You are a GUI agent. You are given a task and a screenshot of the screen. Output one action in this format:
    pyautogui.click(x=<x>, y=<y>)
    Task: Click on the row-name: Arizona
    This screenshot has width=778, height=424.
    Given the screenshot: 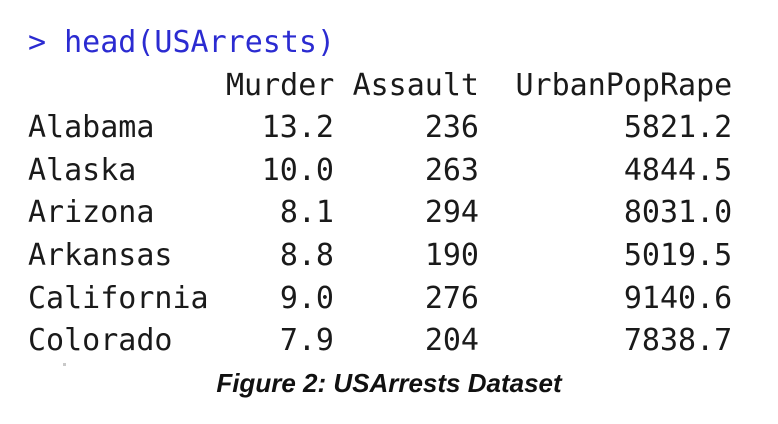 What is the action you would take?
    pyautogui.click(x=91, y=213)
    